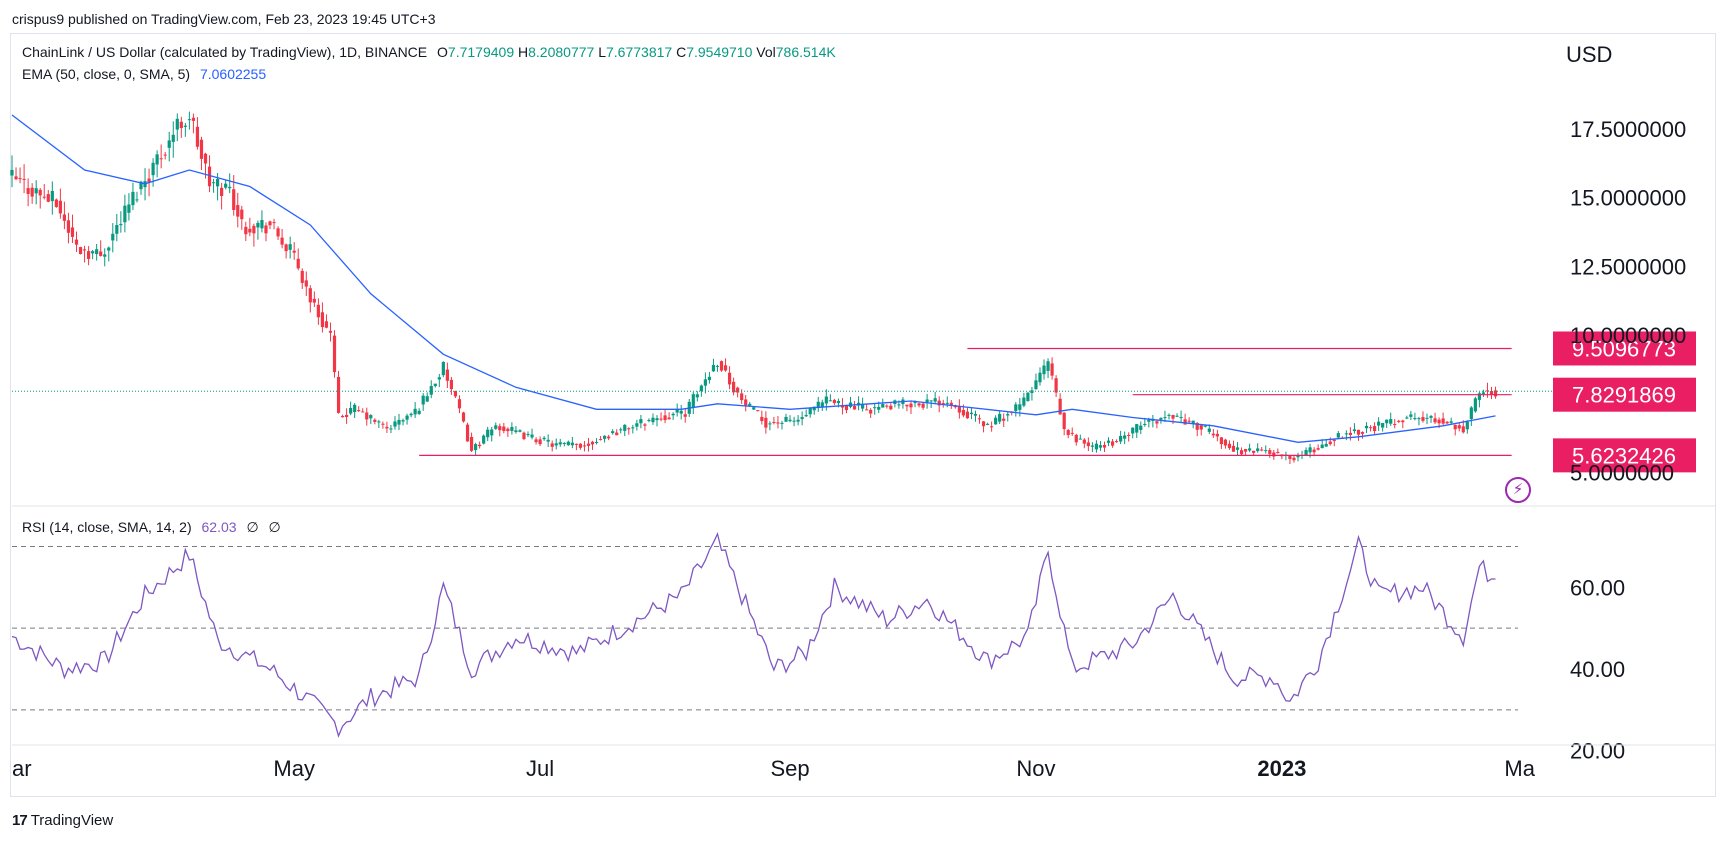  What do you see at coordinates (106, 74) in the screenshot?
I see `ema-label: EMA (50, close, 0, SMA, 5)` at bounding box center [106, 74].